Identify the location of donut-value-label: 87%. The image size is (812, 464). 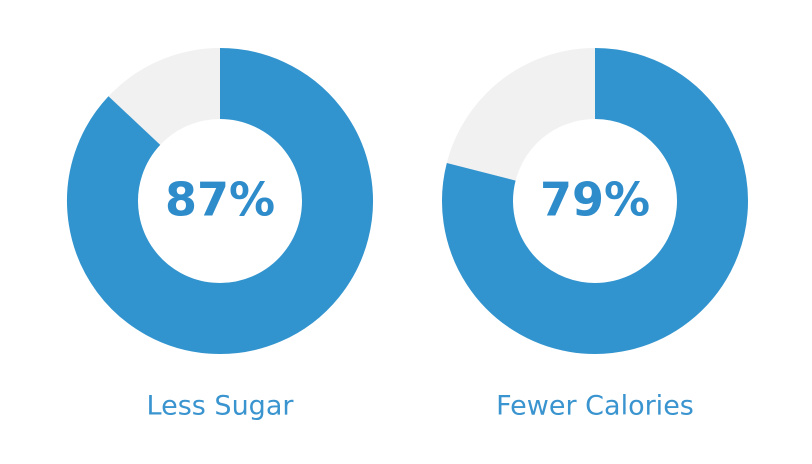
(220, 200).